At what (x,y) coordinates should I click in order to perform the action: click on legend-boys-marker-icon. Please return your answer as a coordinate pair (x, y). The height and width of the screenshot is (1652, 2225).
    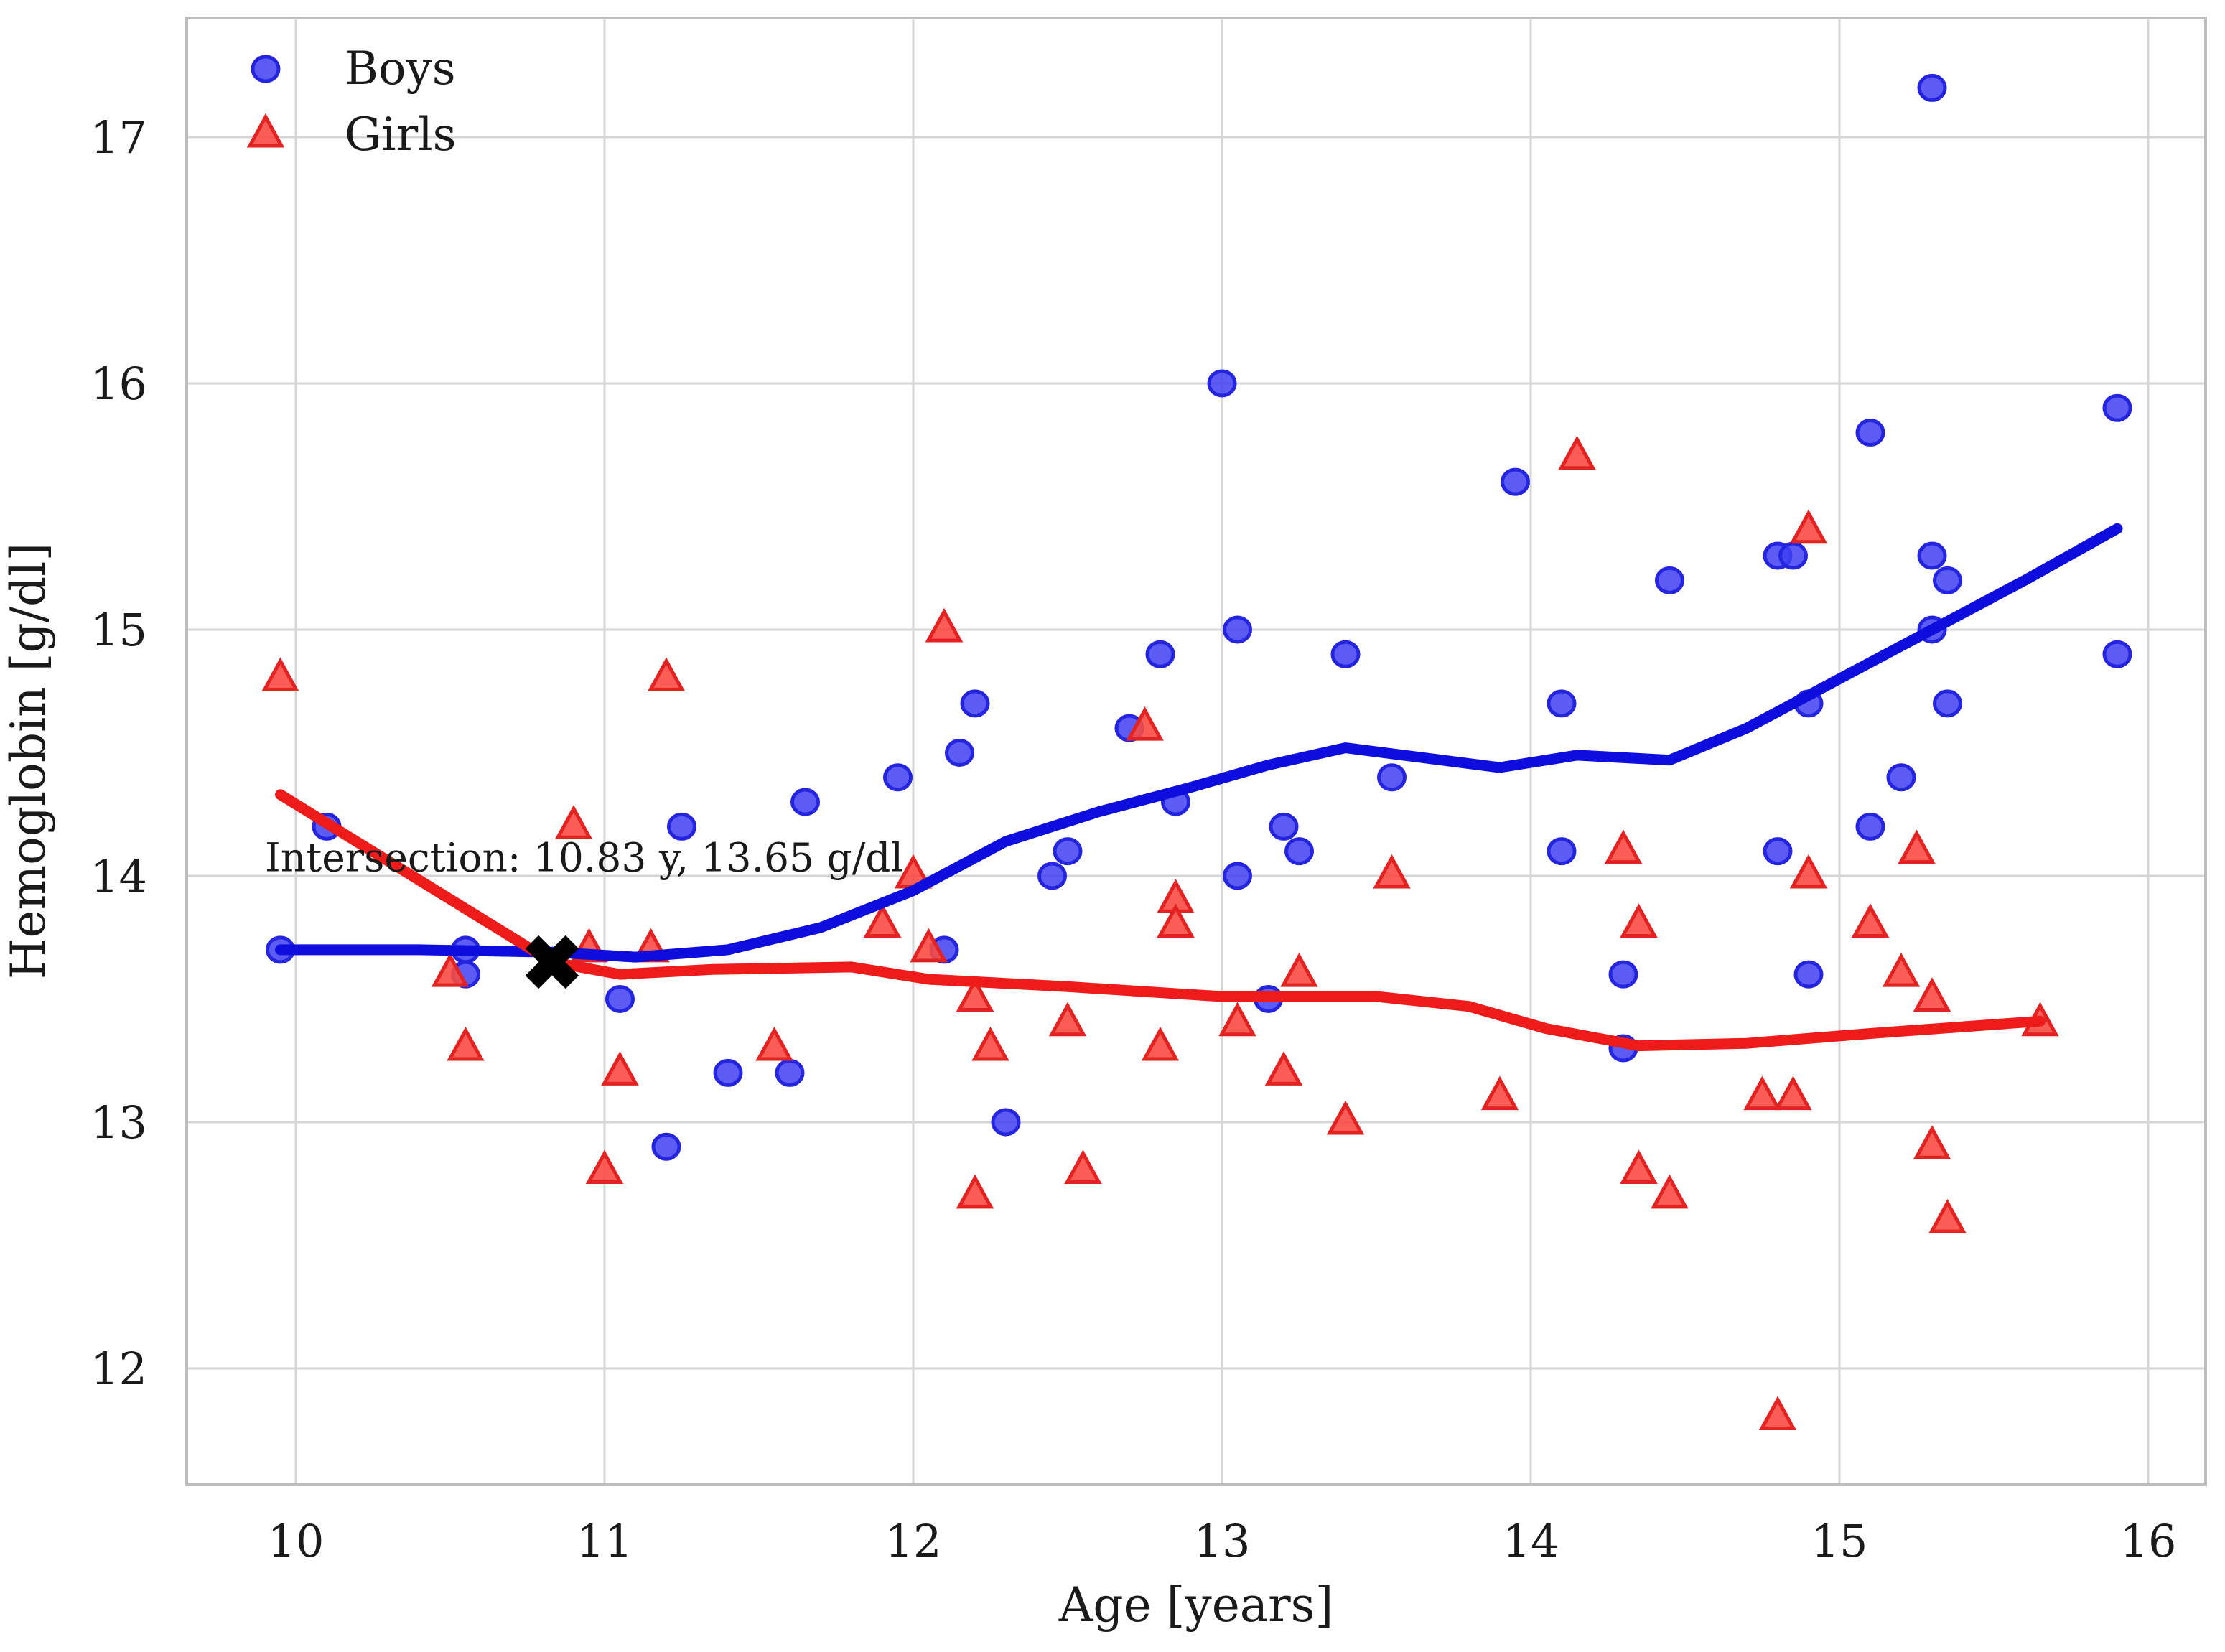
    Looking at the image, I should click on (266, 69).